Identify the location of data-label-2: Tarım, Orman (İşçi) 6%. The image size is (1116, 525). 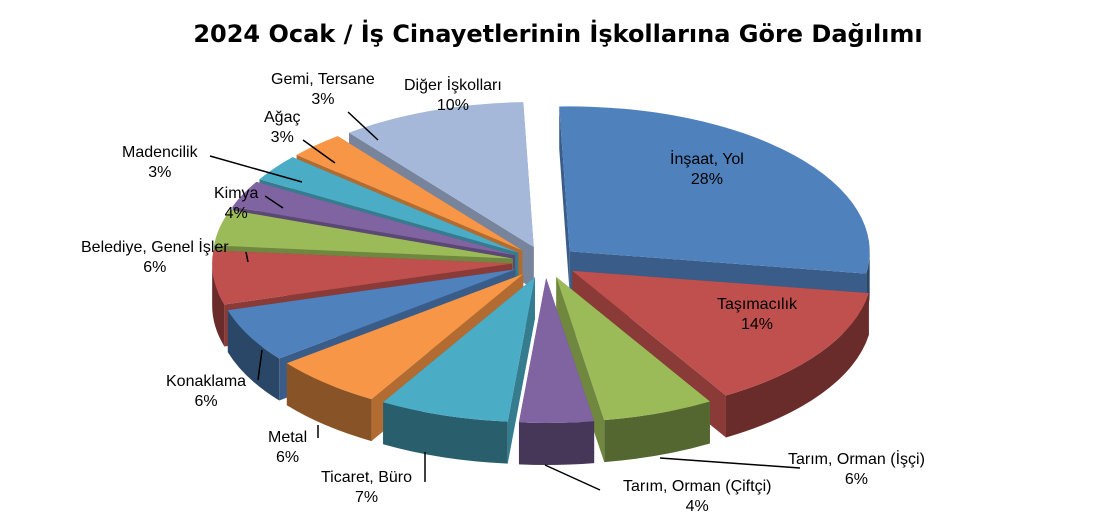
(856, 470).